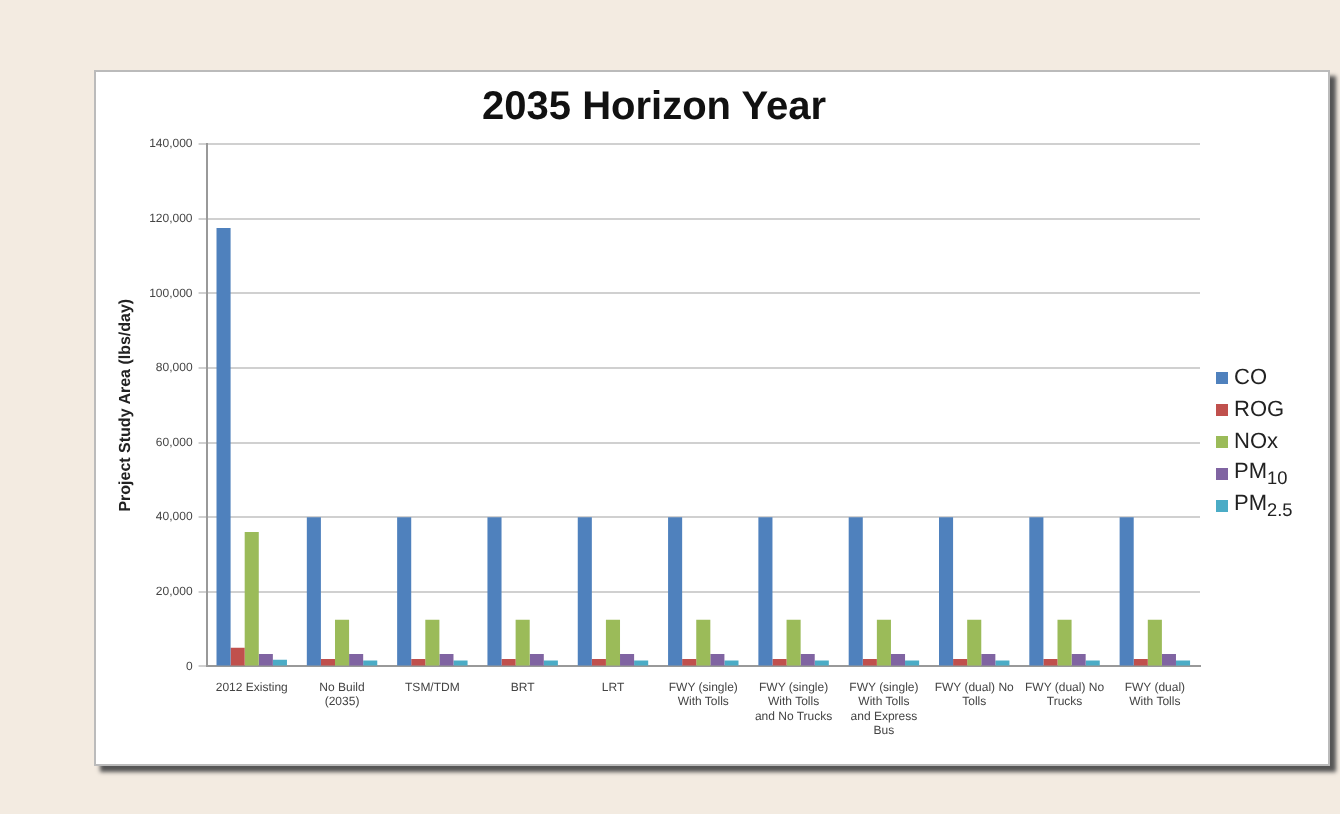 The height and width of the screenshot is (814, 1340). I want to click on chart-title: 2035 Horizon Year, so click(654, 107).